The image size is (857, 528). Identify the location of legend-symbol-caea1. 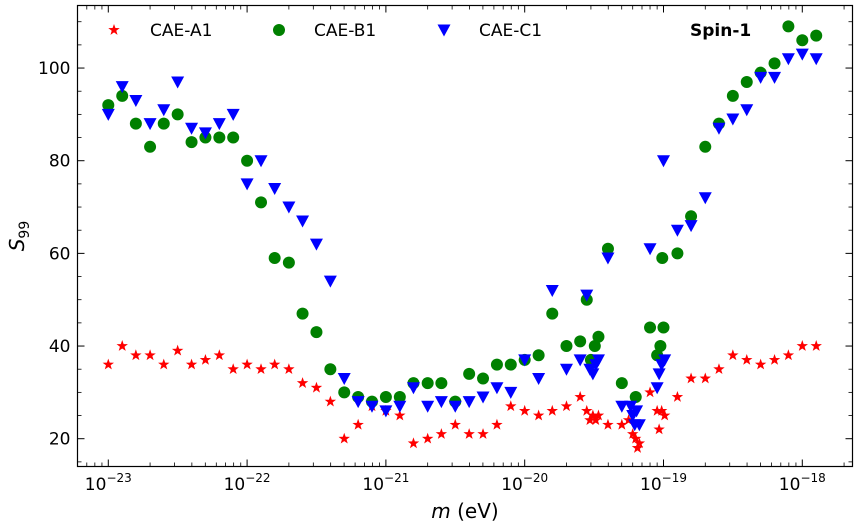
(114, 29).